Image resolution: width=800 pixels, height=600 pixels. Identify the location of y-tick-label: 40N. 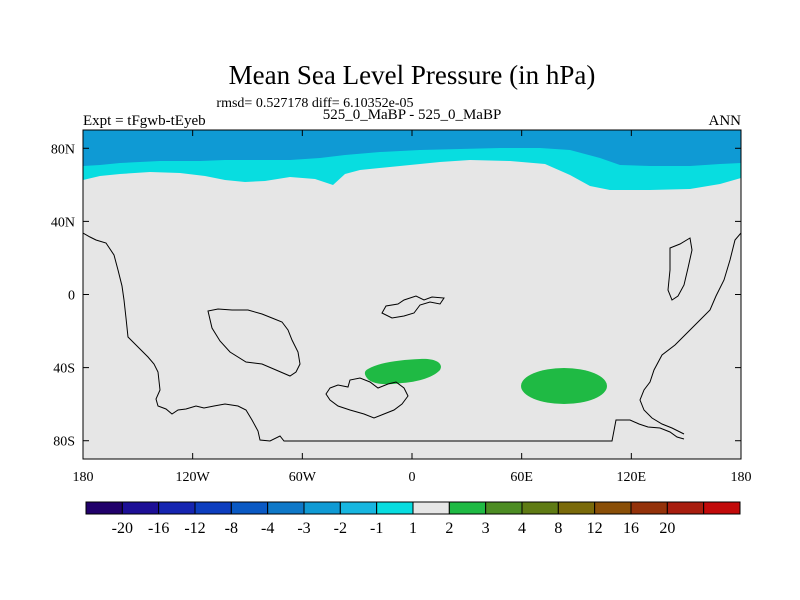
(63, 222).